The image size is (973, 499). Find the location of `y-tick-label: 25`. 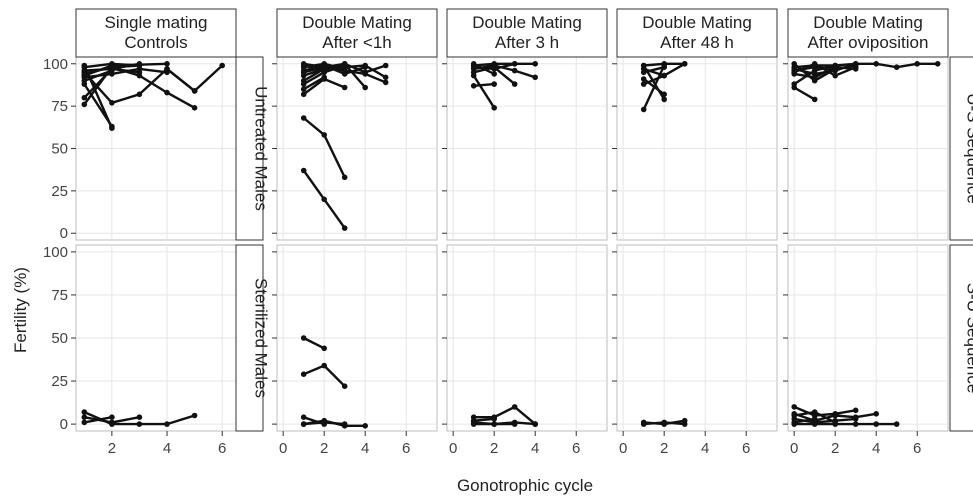

y-tick-label: 25 is located at coordinates (59, 381).